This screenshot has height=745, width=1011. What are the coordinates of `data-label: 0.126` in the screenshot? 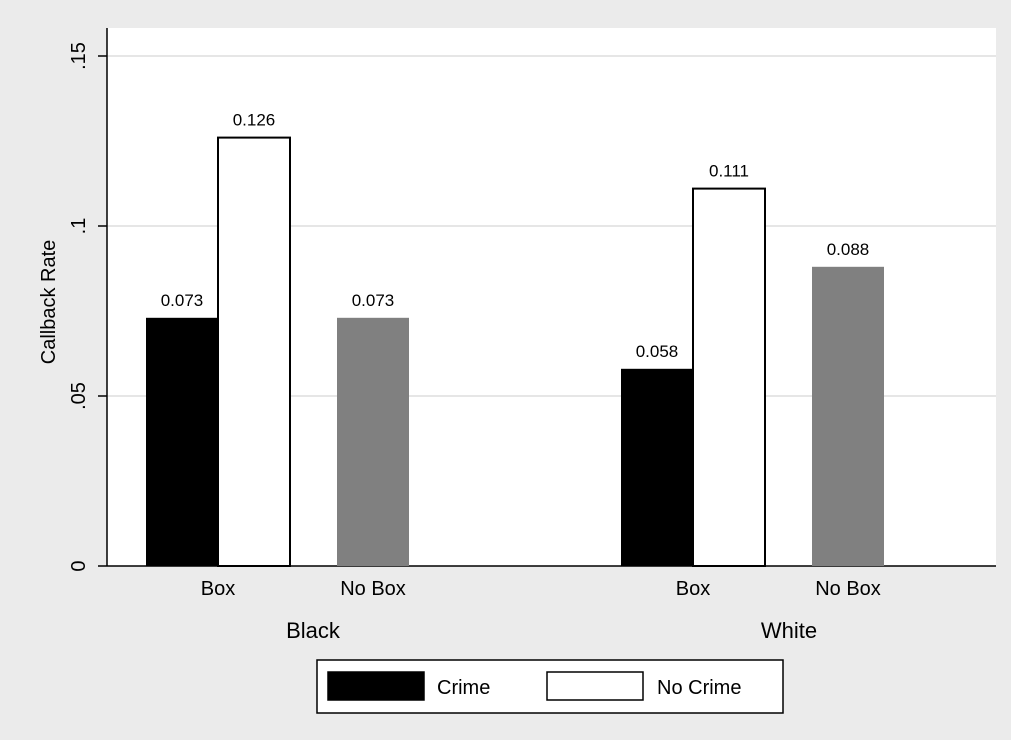 It's located at (254, 120).